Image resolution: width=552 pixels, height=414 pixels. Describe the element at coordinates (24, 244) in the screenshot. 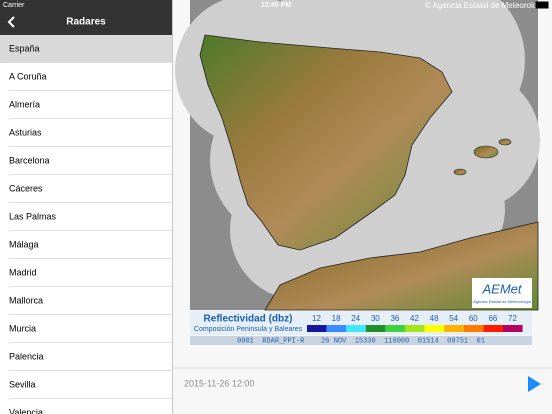

I see `row-label: Málaga` at that location.